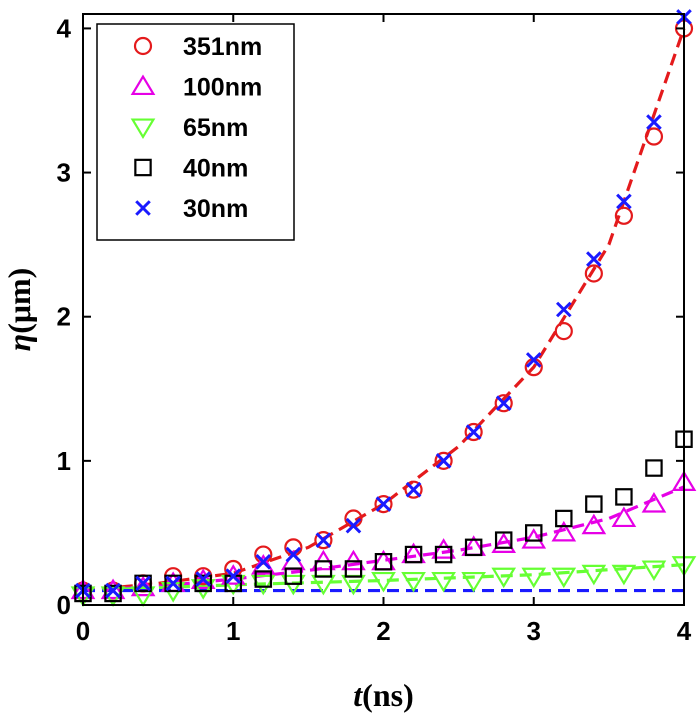 This screenshot has width=700, height=723. I want to click on y-tick-label: 0, so click(64, 605).